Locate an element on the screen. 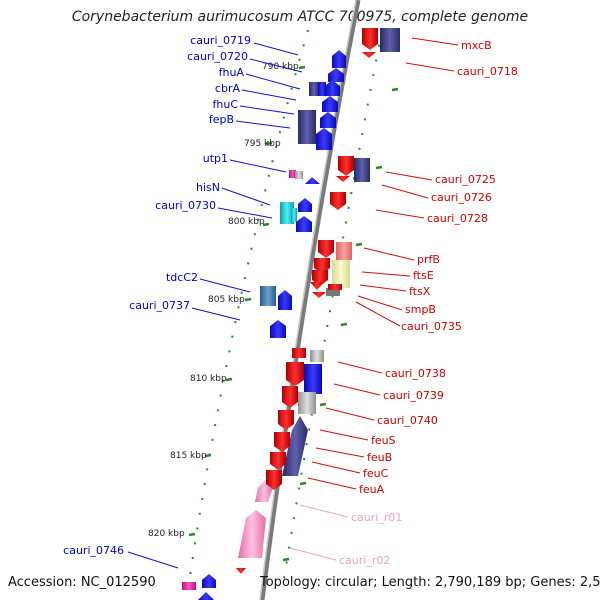 This screenshot has width=600, height=600. gene-label-prfB: prfB is located at coordinates (428, 259).